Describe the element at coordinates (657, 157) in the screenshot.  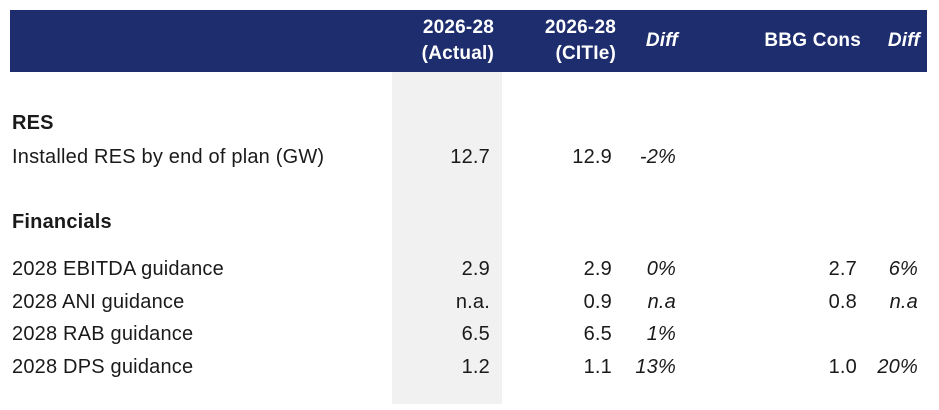
I see `cell-diff-citie: -2%` at that location.